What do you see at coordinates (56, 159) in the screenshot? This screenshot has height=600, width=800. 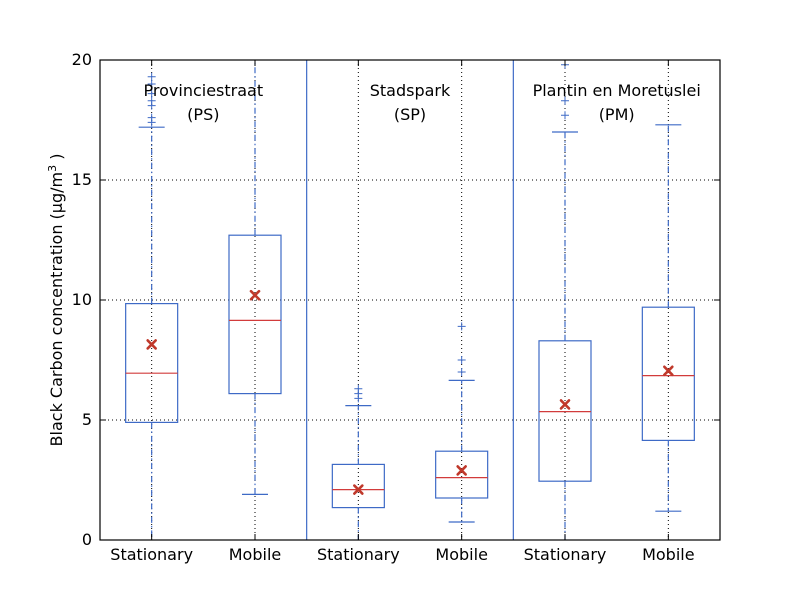 I see `y-axis-label-suffix: )` at bounding box center [56, 159].